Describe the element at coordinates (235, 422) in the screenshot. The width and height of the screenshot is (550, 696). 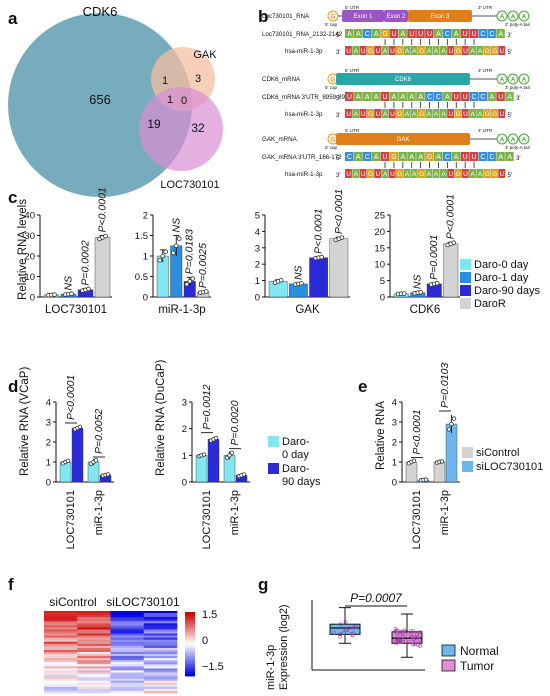
I see `d-significance-label: P=0.0020` at that location.